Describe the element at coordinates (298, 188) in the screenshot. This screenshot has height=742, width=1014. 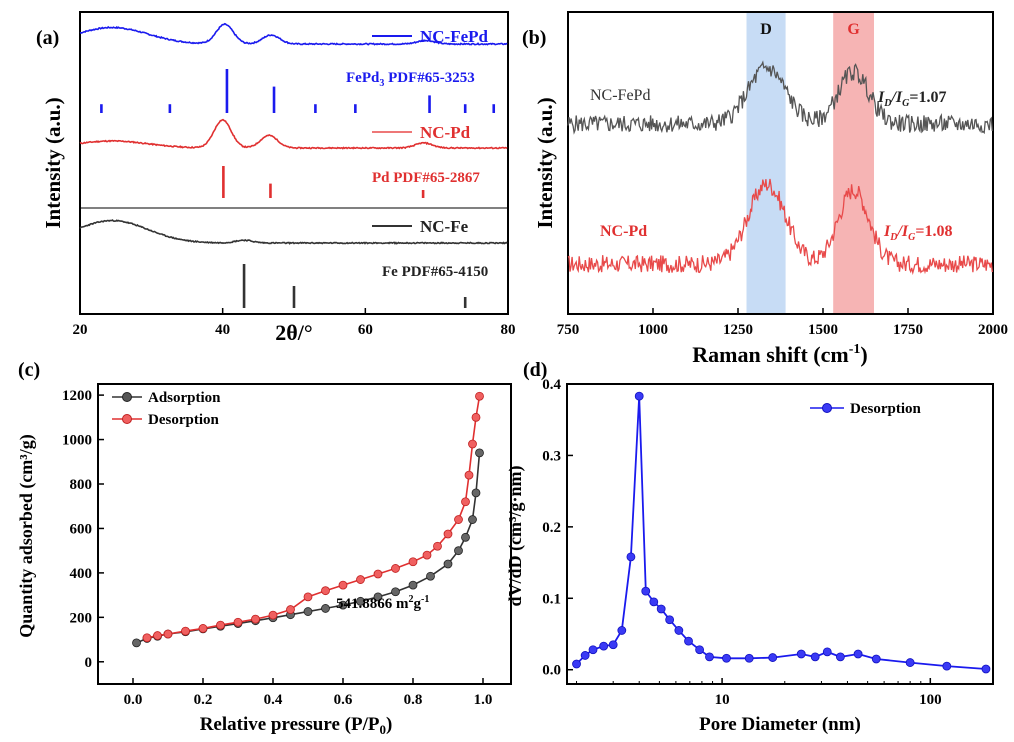
I see `panel-a-reference-lines` at that location.